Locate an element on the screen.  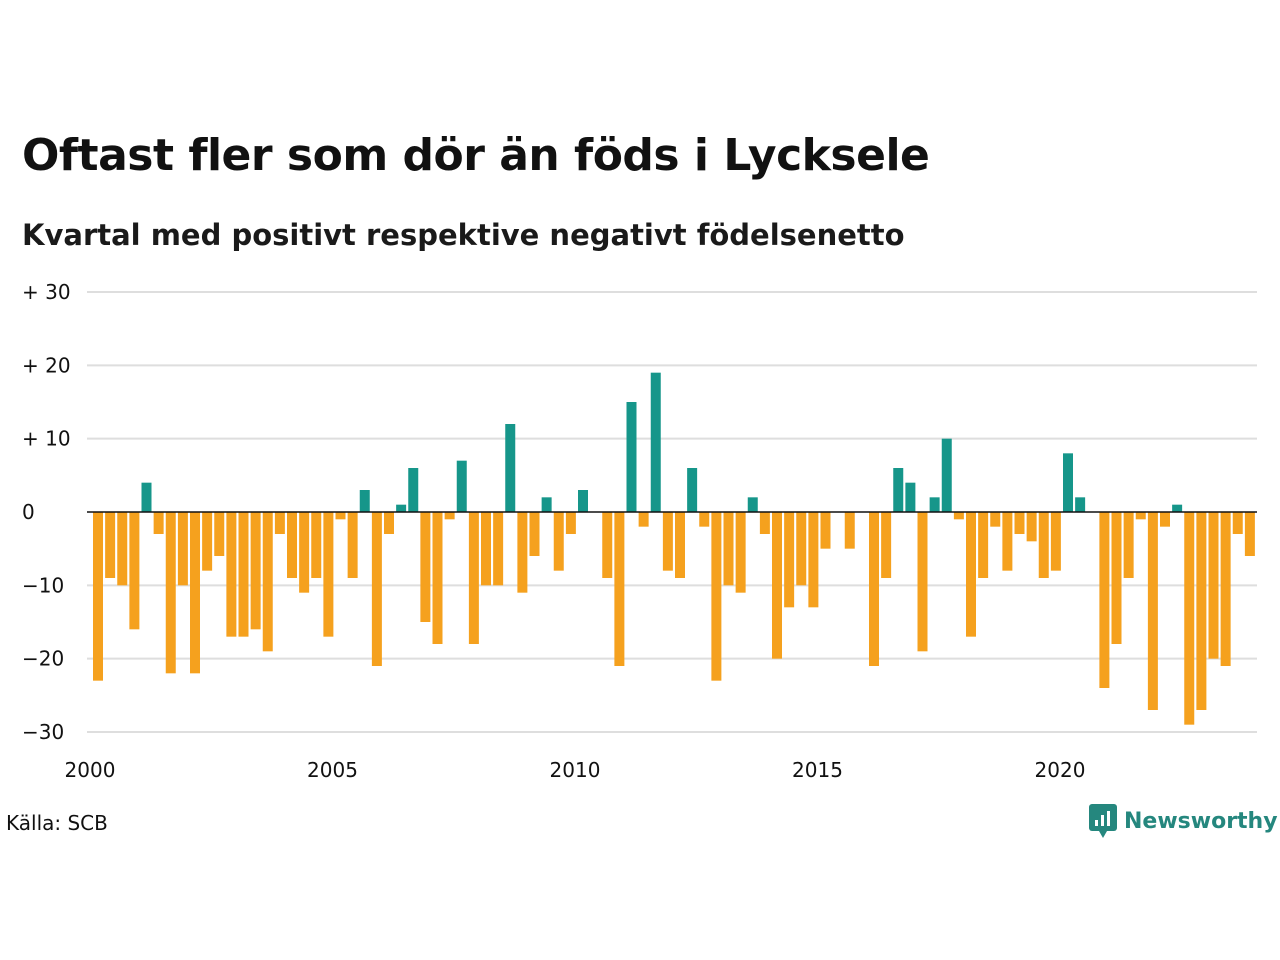
x-tick-label: 2000 is located at coordinates (90, 770).